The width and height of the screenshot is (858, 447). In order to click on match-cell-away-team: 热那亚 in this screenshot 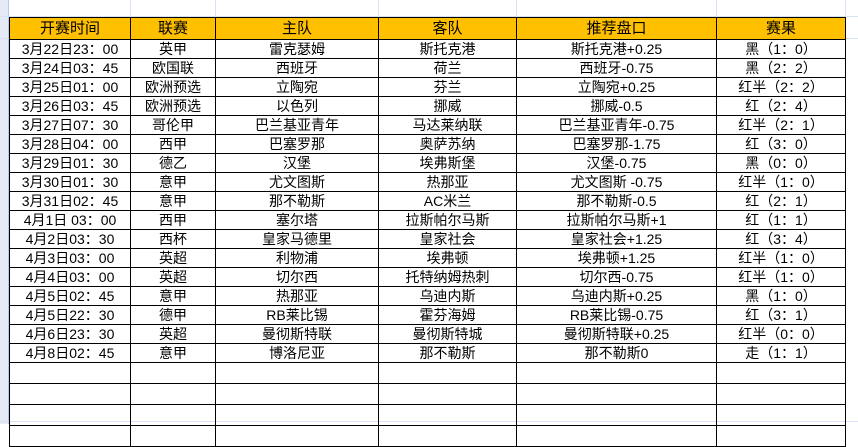, I will do `click(447, 182)`.